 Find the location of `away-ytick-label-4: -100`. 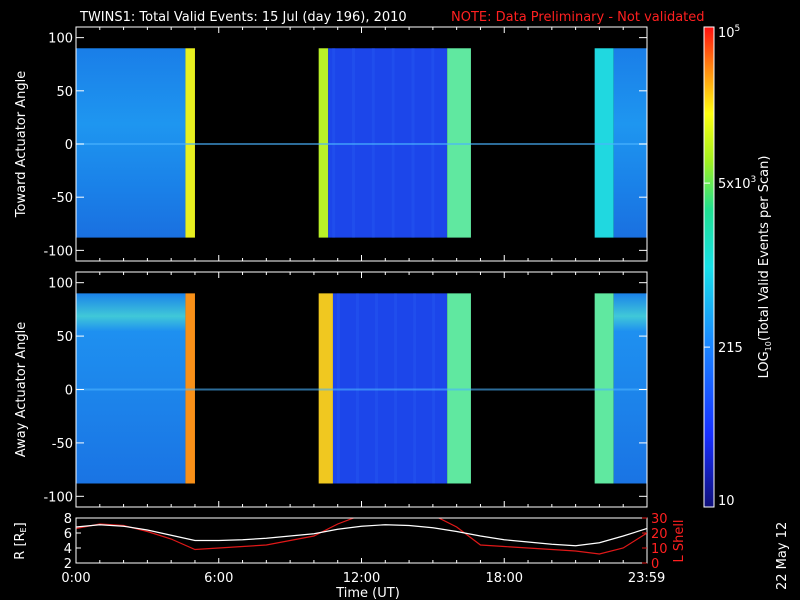

away-ytick-label-4: -100 is located at coordinates (58, 497).